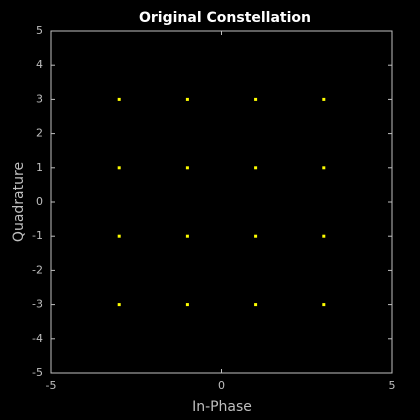 The height and width of the screenshot is (420, 420). Describe the element at coordinates (37, 338) in the screenshot. I see `y-tick-label: -4` at that location.